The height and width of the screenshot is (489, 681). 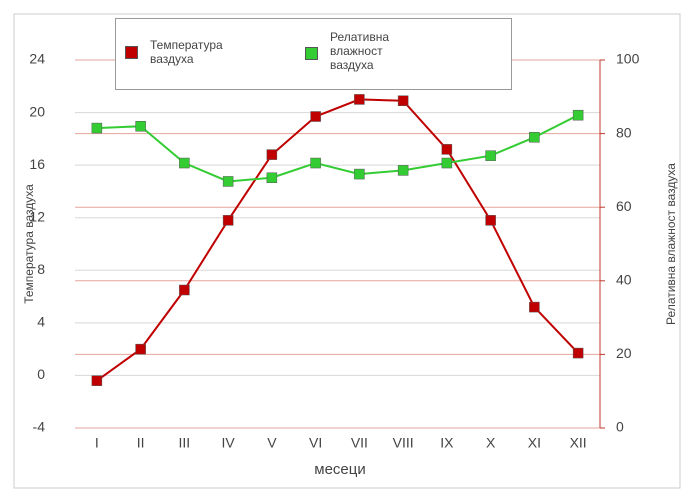 What do you see at coordinates (185, 443) in the screenshot?
I see `x-tick-label: III` at bounding box center [185, 443].